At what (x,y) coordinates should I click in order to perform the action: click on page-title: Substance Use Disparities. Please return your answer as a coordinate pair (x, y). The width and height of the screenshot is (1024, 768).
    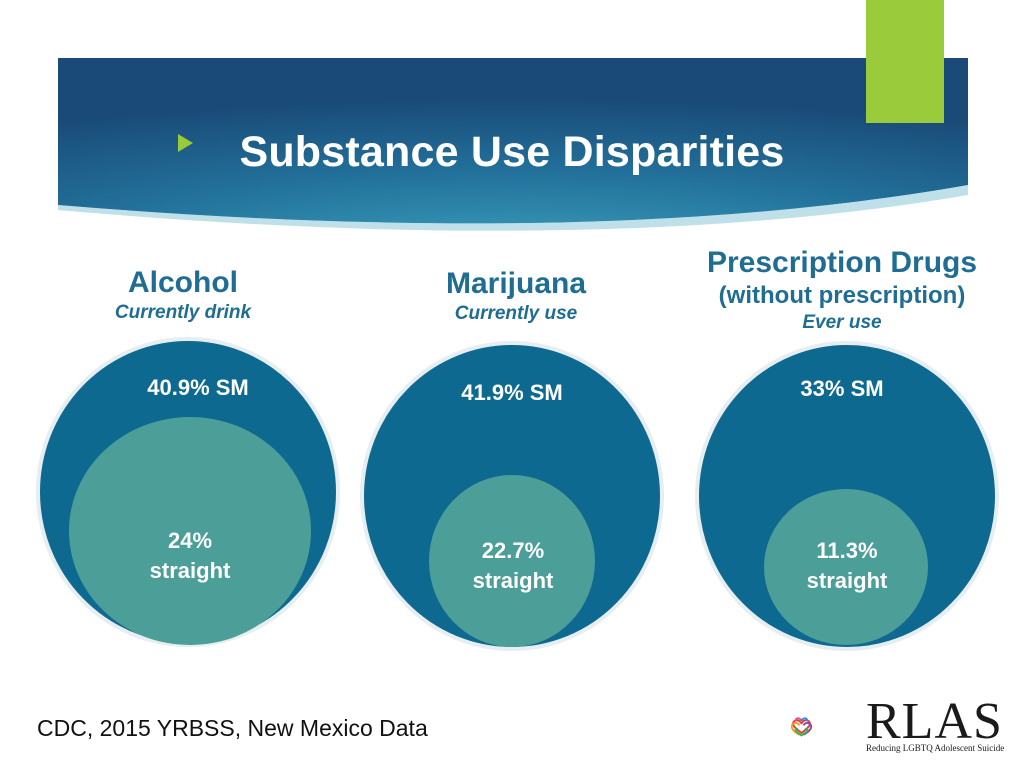
    Looking at the image, I should click on (512, 152).